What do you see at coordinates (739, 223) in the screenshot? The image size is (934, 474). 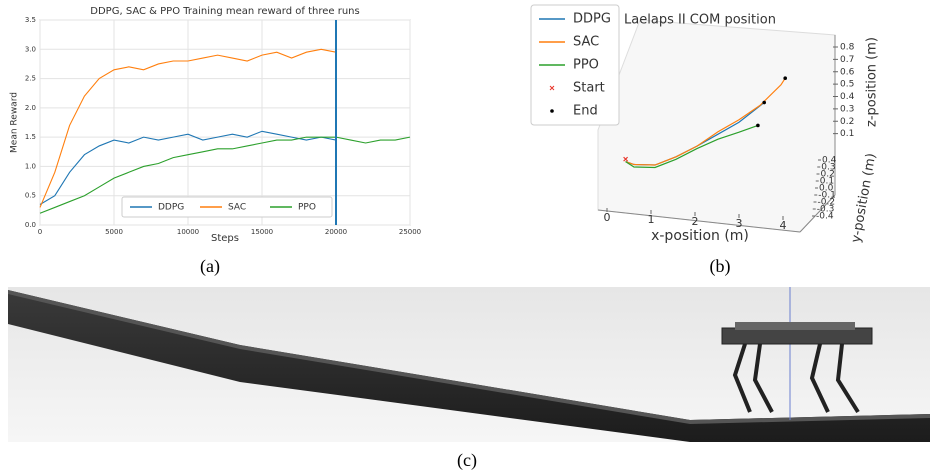 I see `x-tick-label: 3` at bounding box center [739, 223].